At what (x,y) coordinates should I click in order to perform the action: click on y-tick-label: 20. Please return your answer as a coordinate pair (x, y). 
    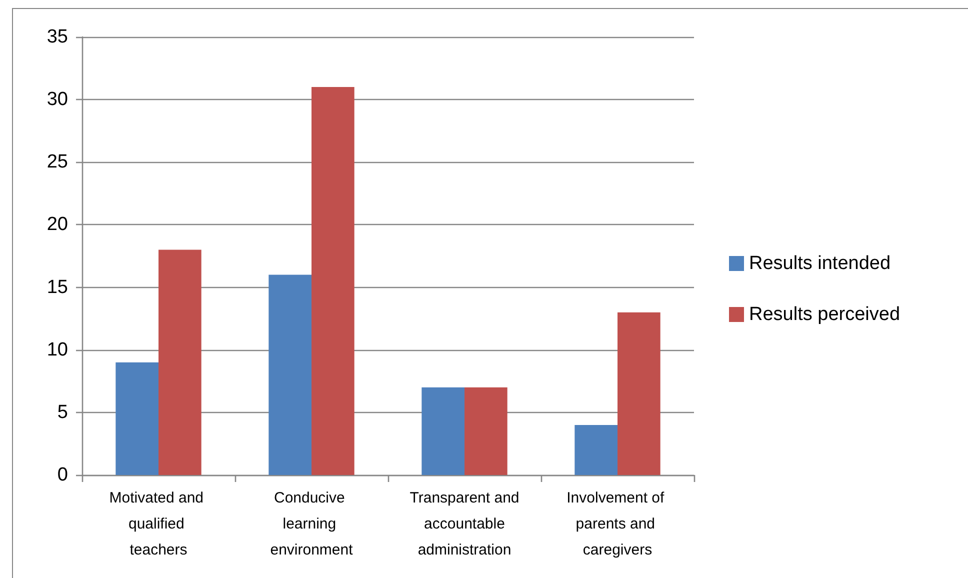
    Looking at the image, I should click on (57, 225).